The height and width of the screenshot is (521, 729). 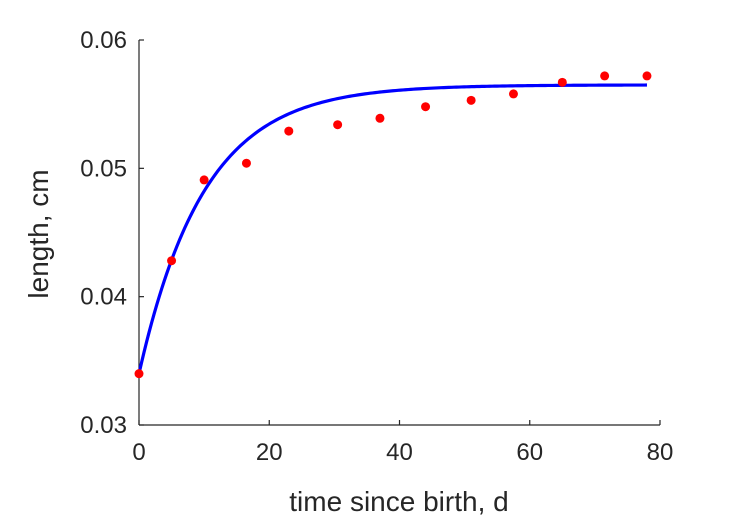 I want to click on x-axis-label: time since birth, d, so click(x=398, y=501).